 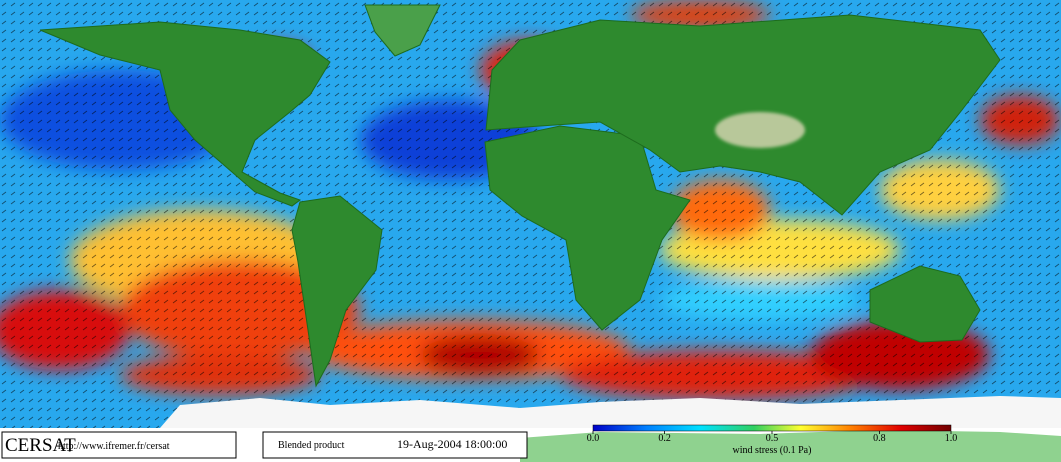 I want to click on colorbar-tick-label: 0.2, so click(x=664, y=438).